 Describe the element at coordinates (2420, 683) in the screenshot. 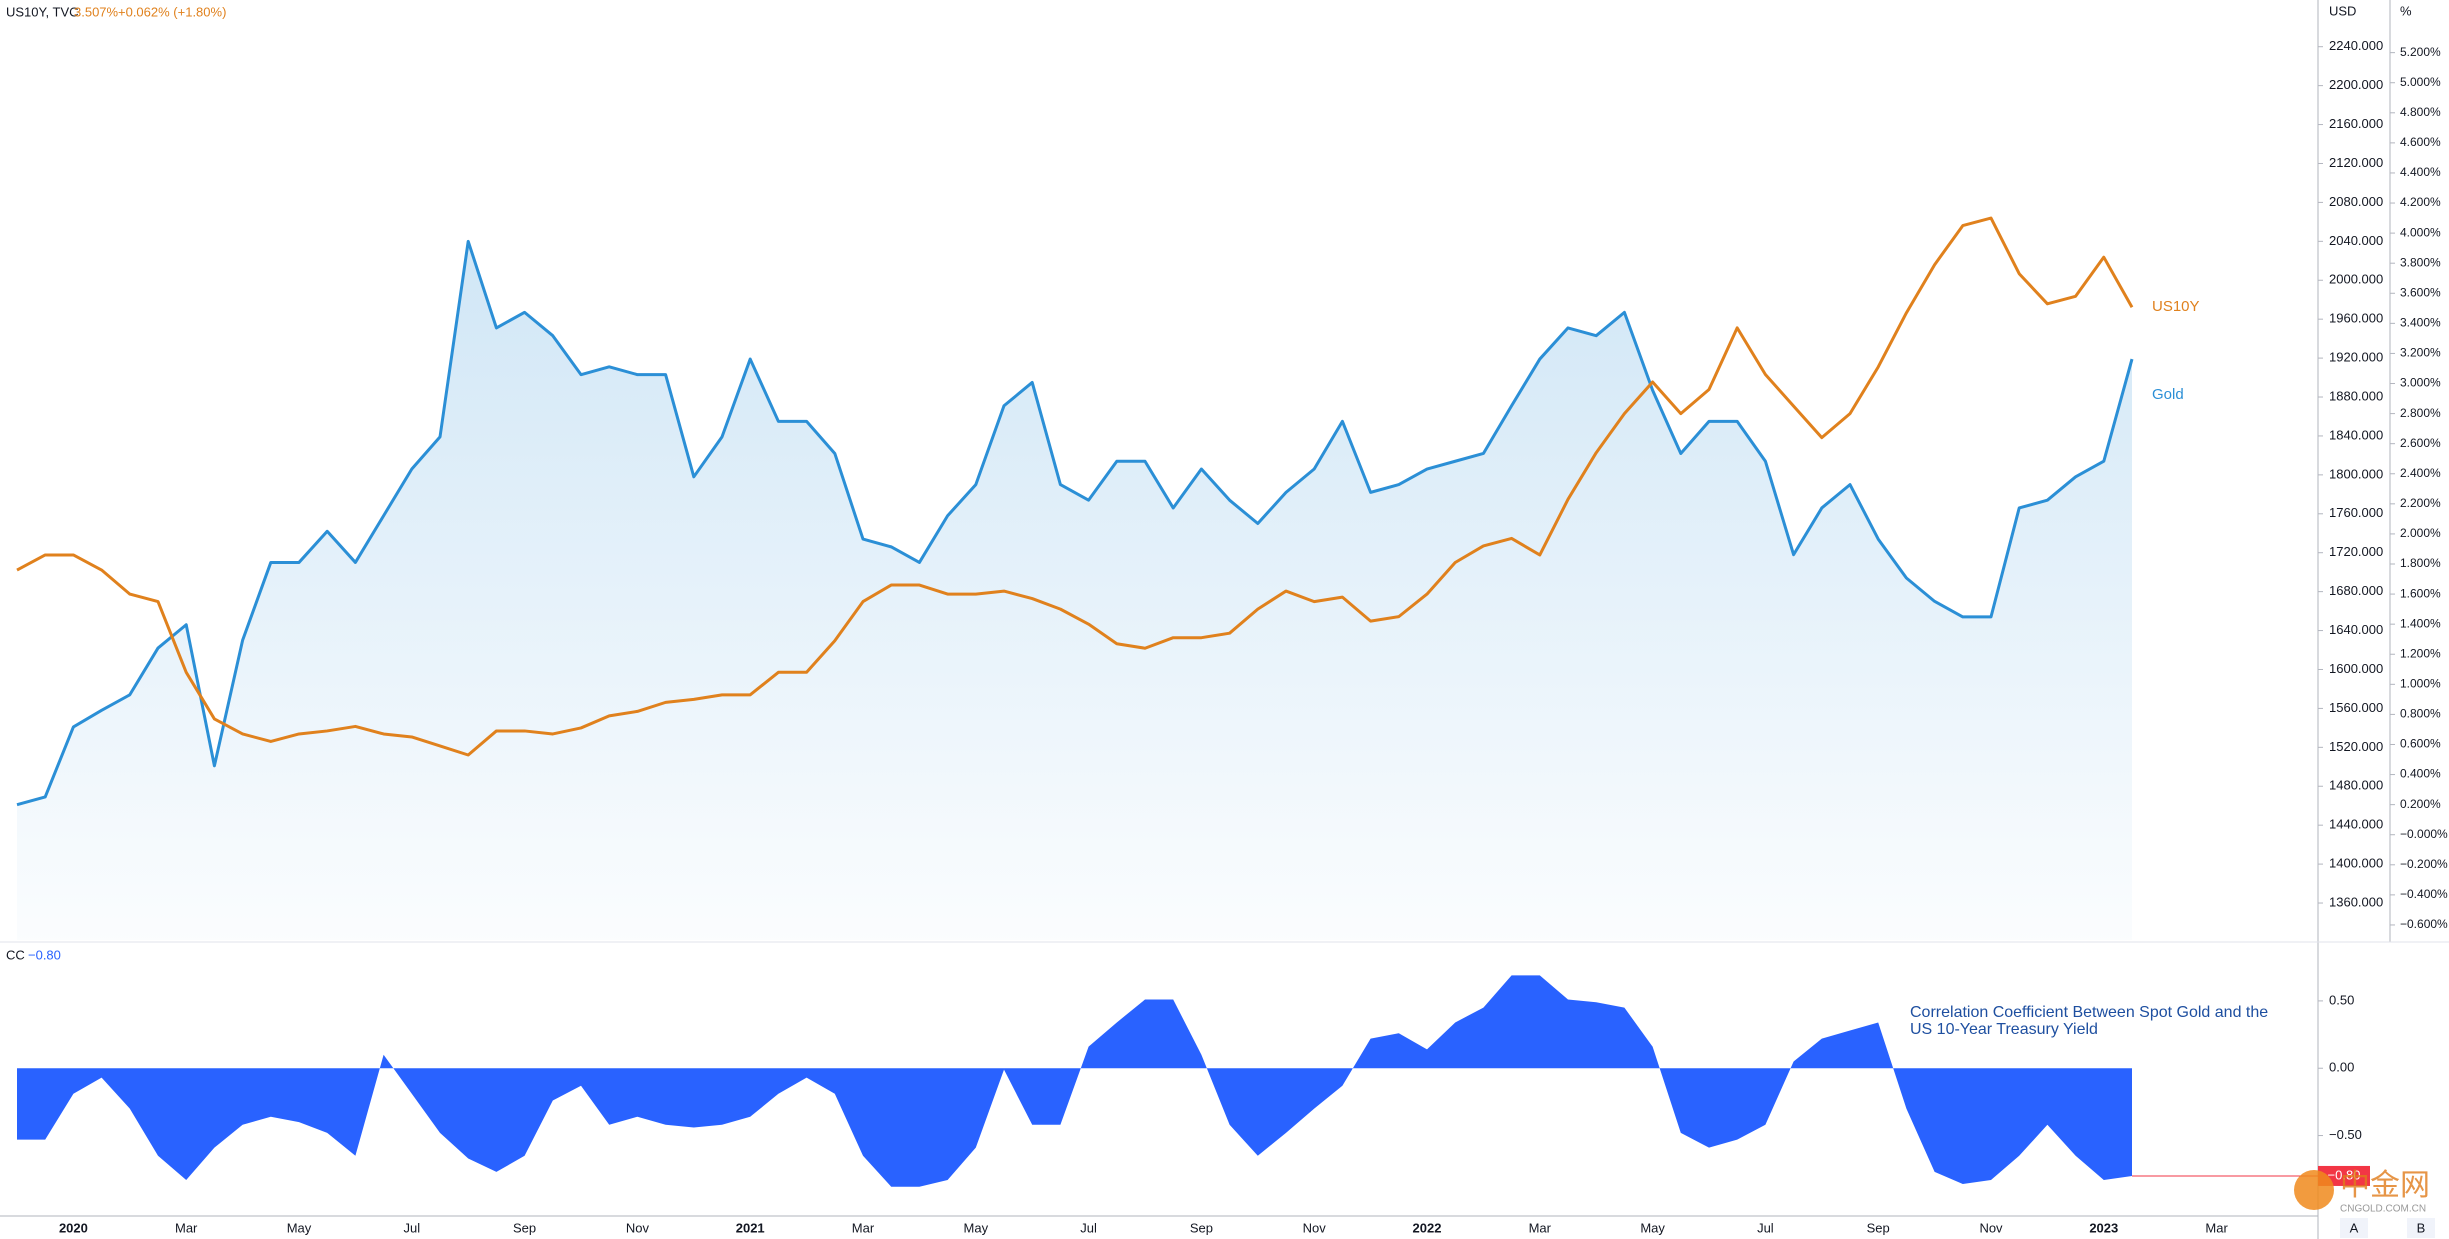

I see `y2-tick-label: 1.000%` at that location.